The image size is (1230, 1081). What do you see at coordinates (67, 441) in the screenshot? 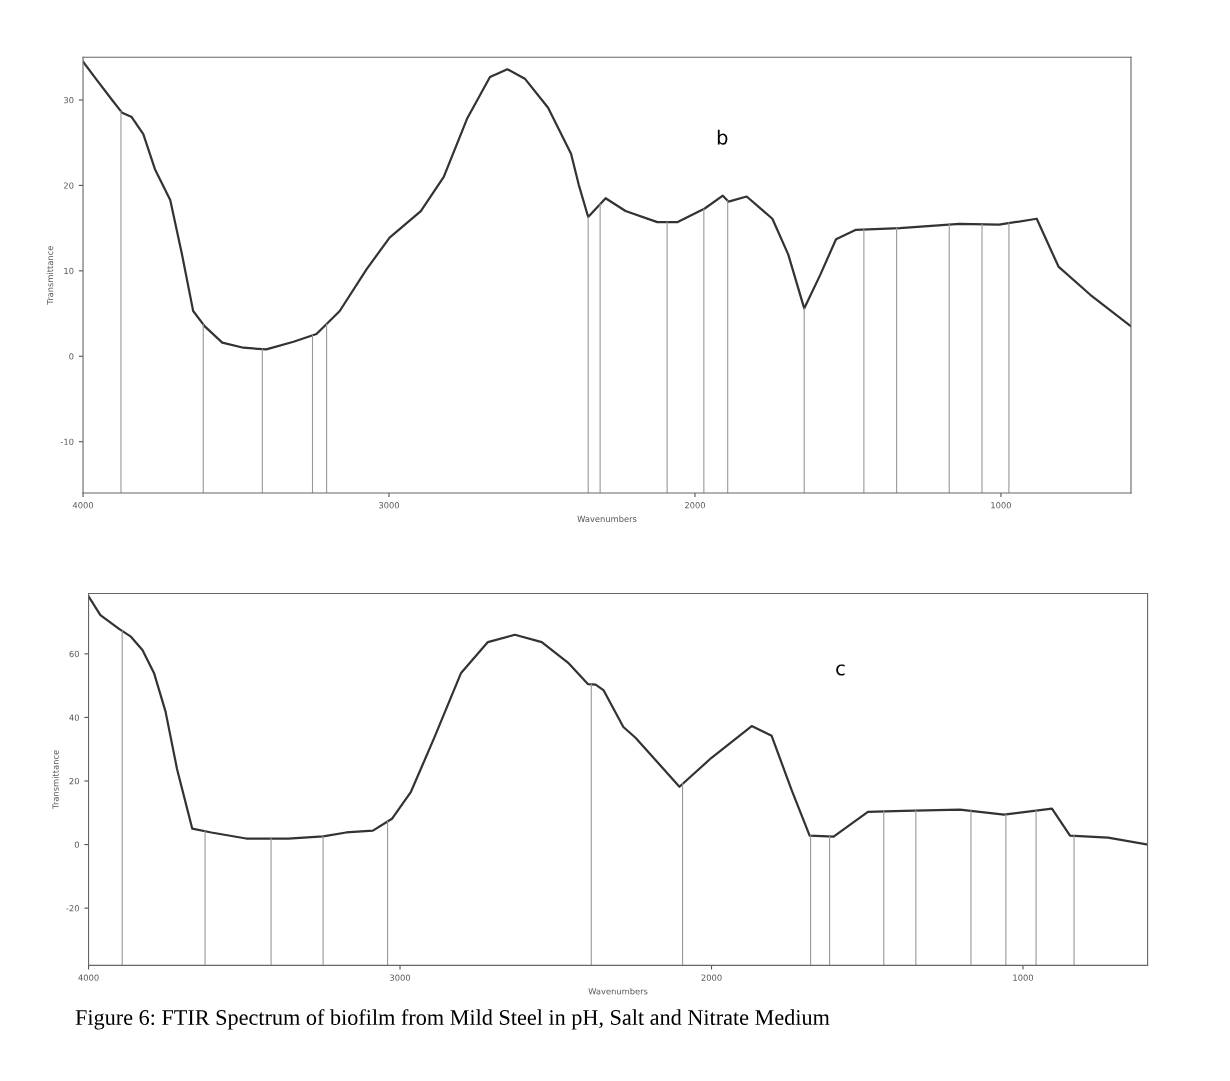
I see `y-tick-label: -10` at bounding box center [67, 441].